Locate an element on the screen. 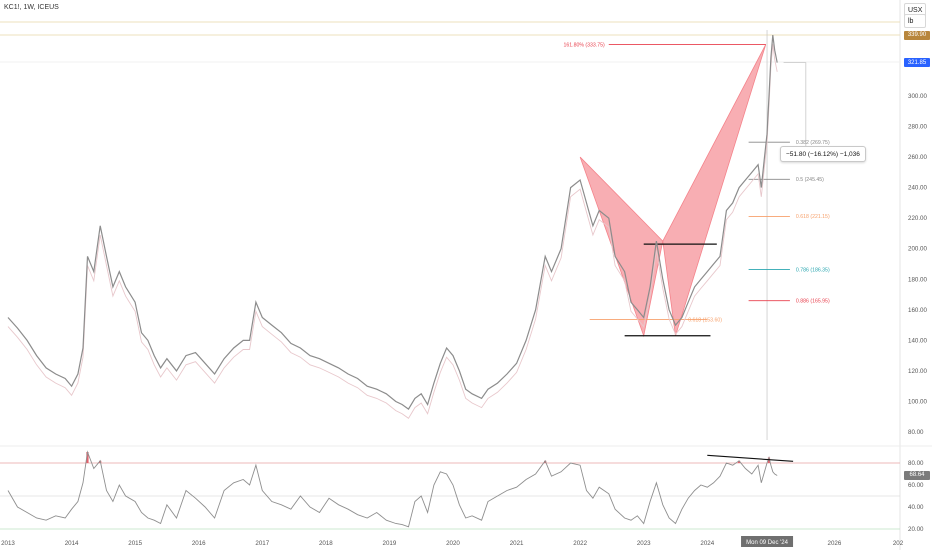 The height and width of the screenshot is (550, 932). fib-level-label: 0.618 (221.15) is located at coordinates (813, 217).